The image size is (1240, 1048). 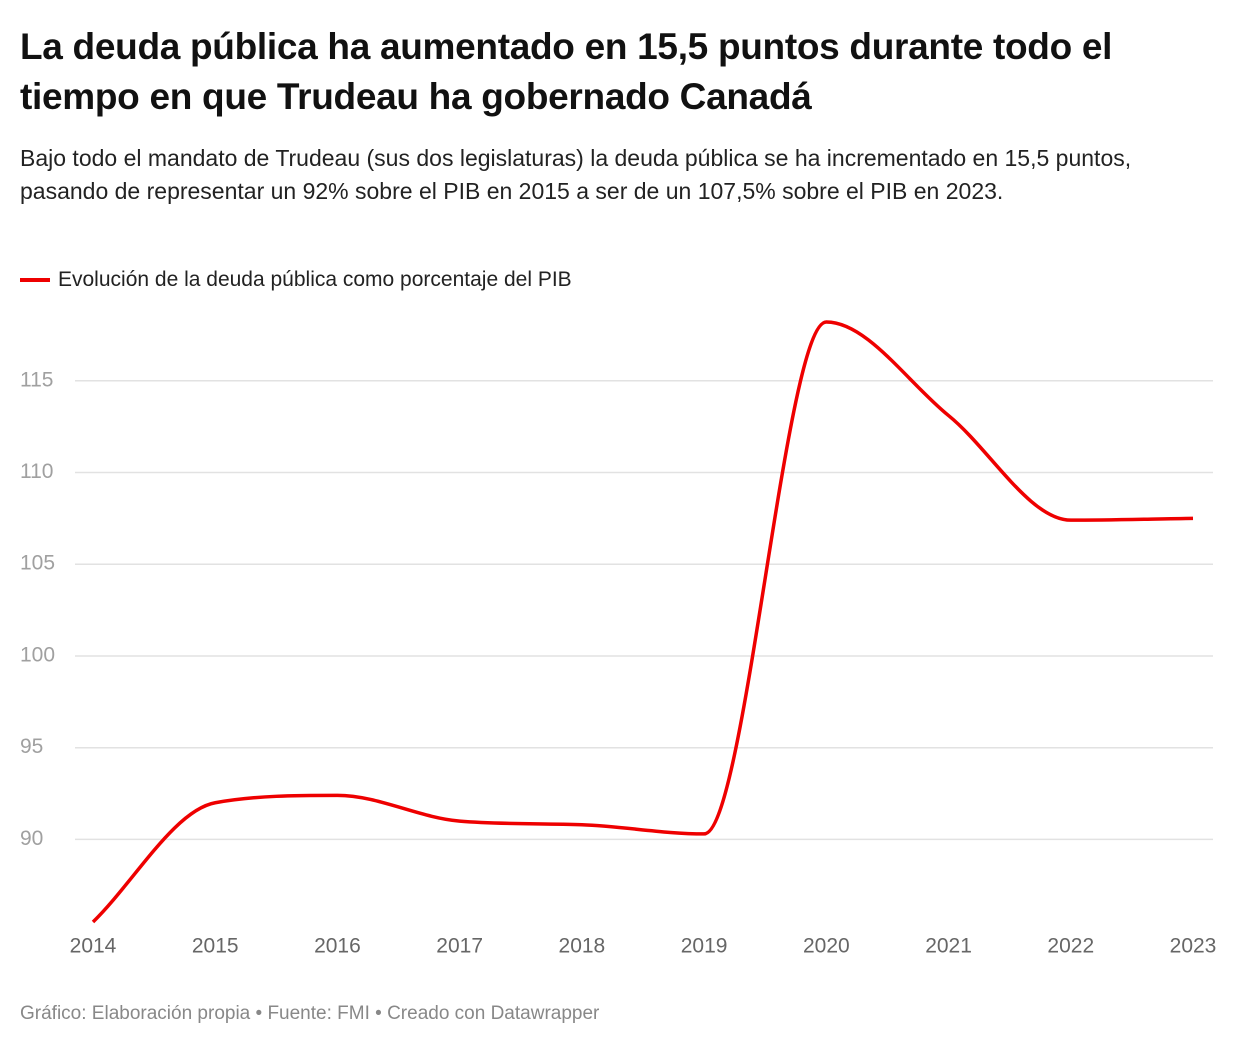 What do you see at coordinates (826, 946) in the screenshot?
I see `x-tick-label: 2020` at bounding box center [826, 946].